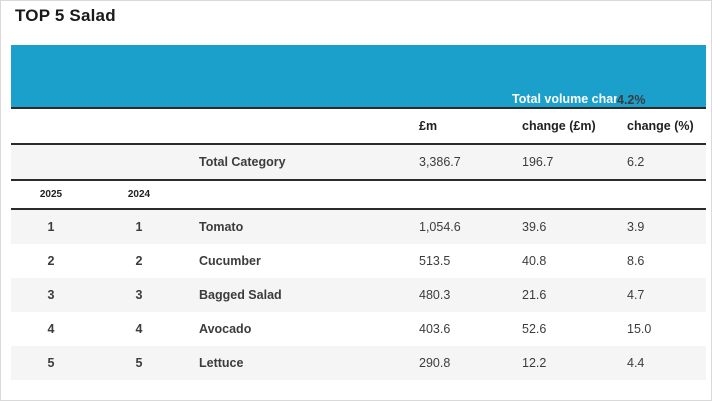  I want to click on column-header-row: £m change (£m) change (%), so click(358, 126).